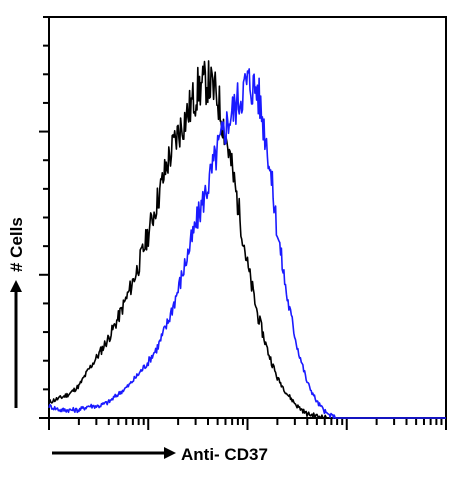 This screenshot has height=481, width=473. What do you see at coordinates (16, 286) in the screenshot?
I see `y-axis-arrow-head` at bounding box center [16, 286].